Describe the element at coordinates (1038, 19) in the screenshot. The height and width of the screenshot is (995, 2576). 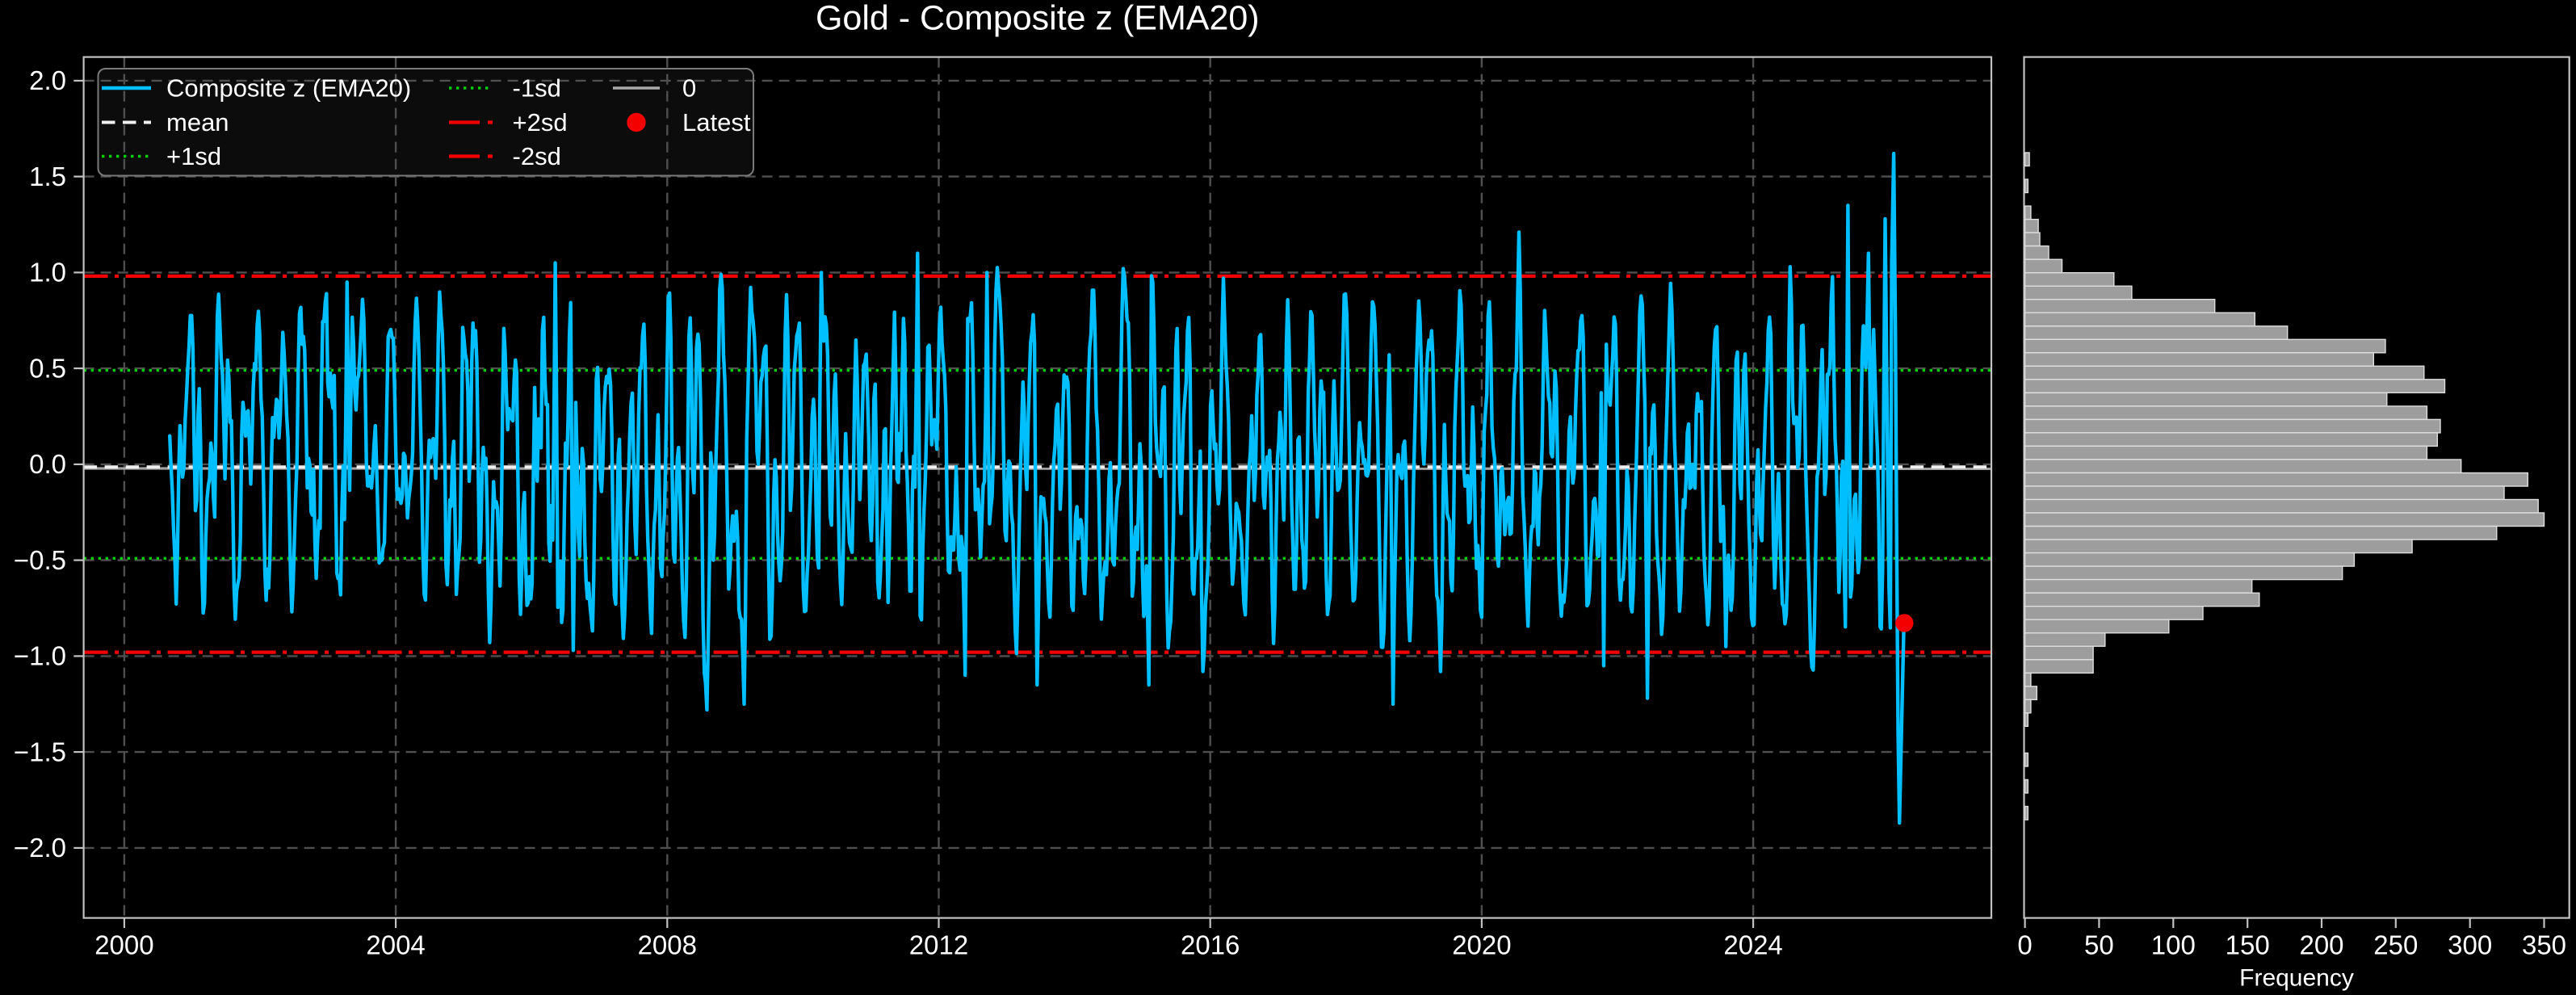
I see `svg-text: Gold - Composite z (EMA20)` at that location.